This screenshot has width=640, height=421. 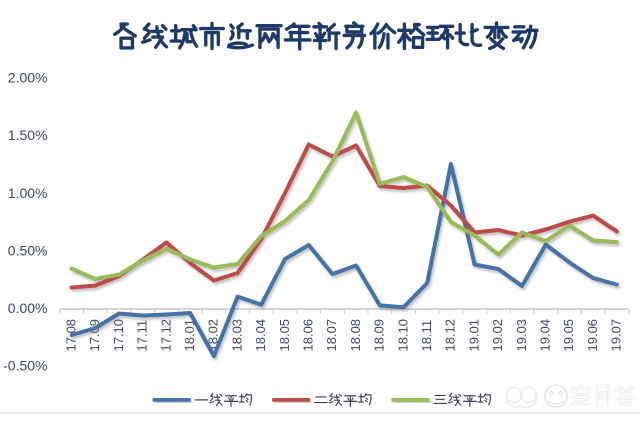 I want to click on svg-text: 18.12, so click(x=450, y=335).